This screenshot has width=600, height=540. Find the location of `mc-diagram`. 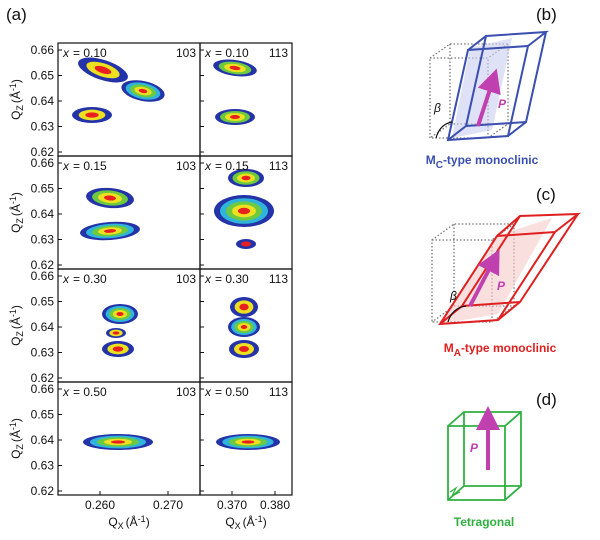

mc-diagram is located at coordinates (489, 86).